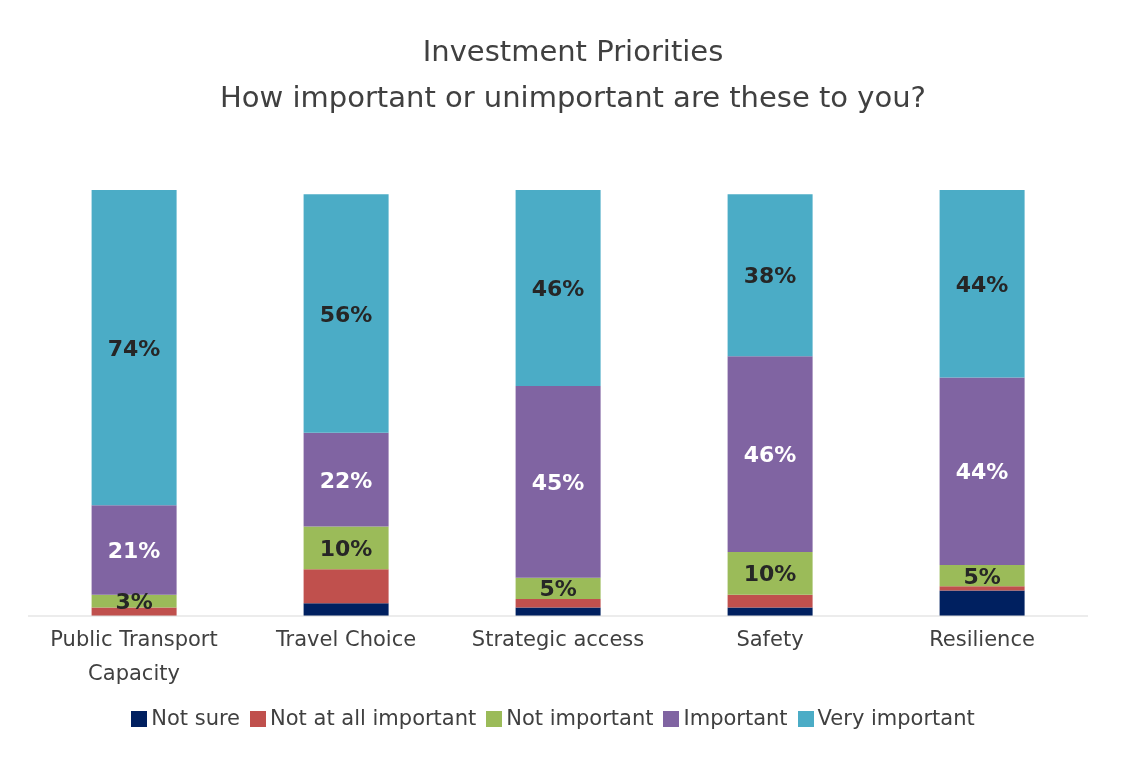 The width and height of the screenshot is (1147, 762). I want to click on x-tick-label: Safety, so click(770, 639).